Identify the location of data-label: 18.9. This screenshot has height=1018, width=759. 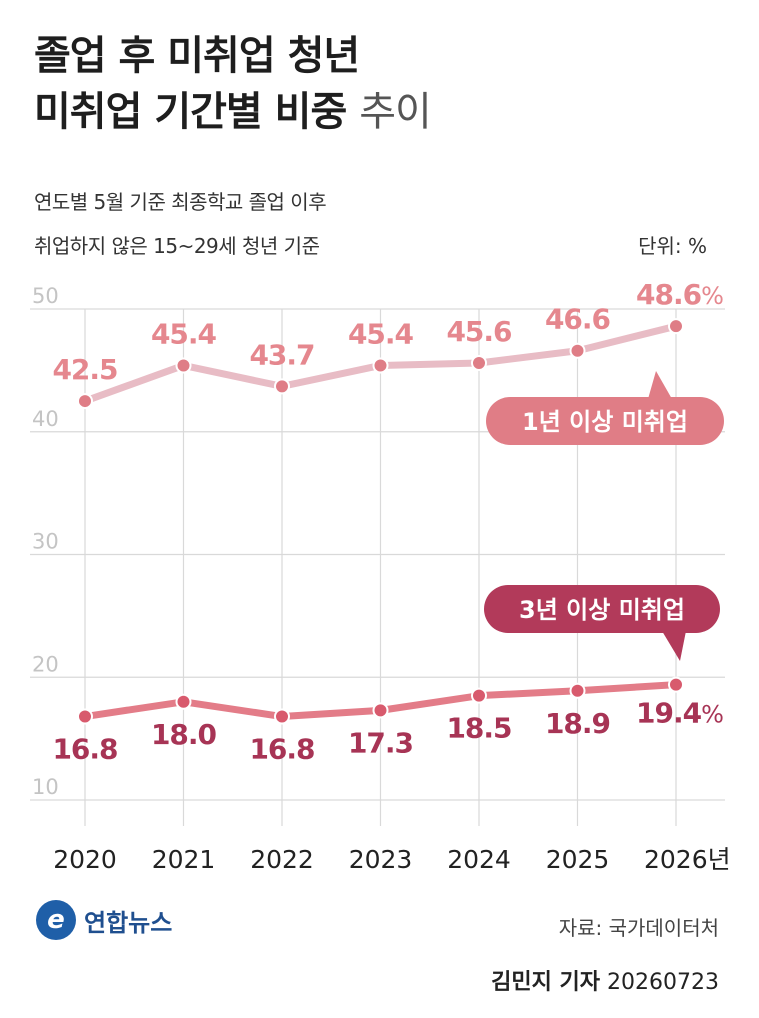
(577, 723).